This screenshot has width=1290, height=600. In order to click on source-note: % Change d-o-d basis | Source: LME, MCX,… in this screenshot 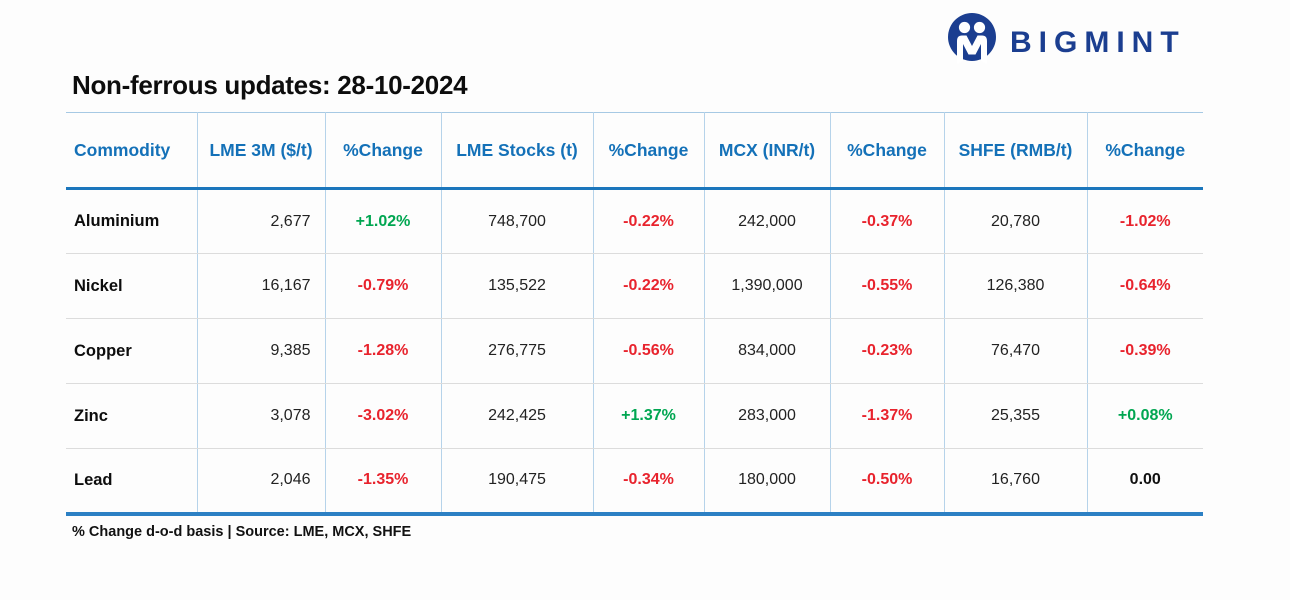, I will do `click(242, 532)`.